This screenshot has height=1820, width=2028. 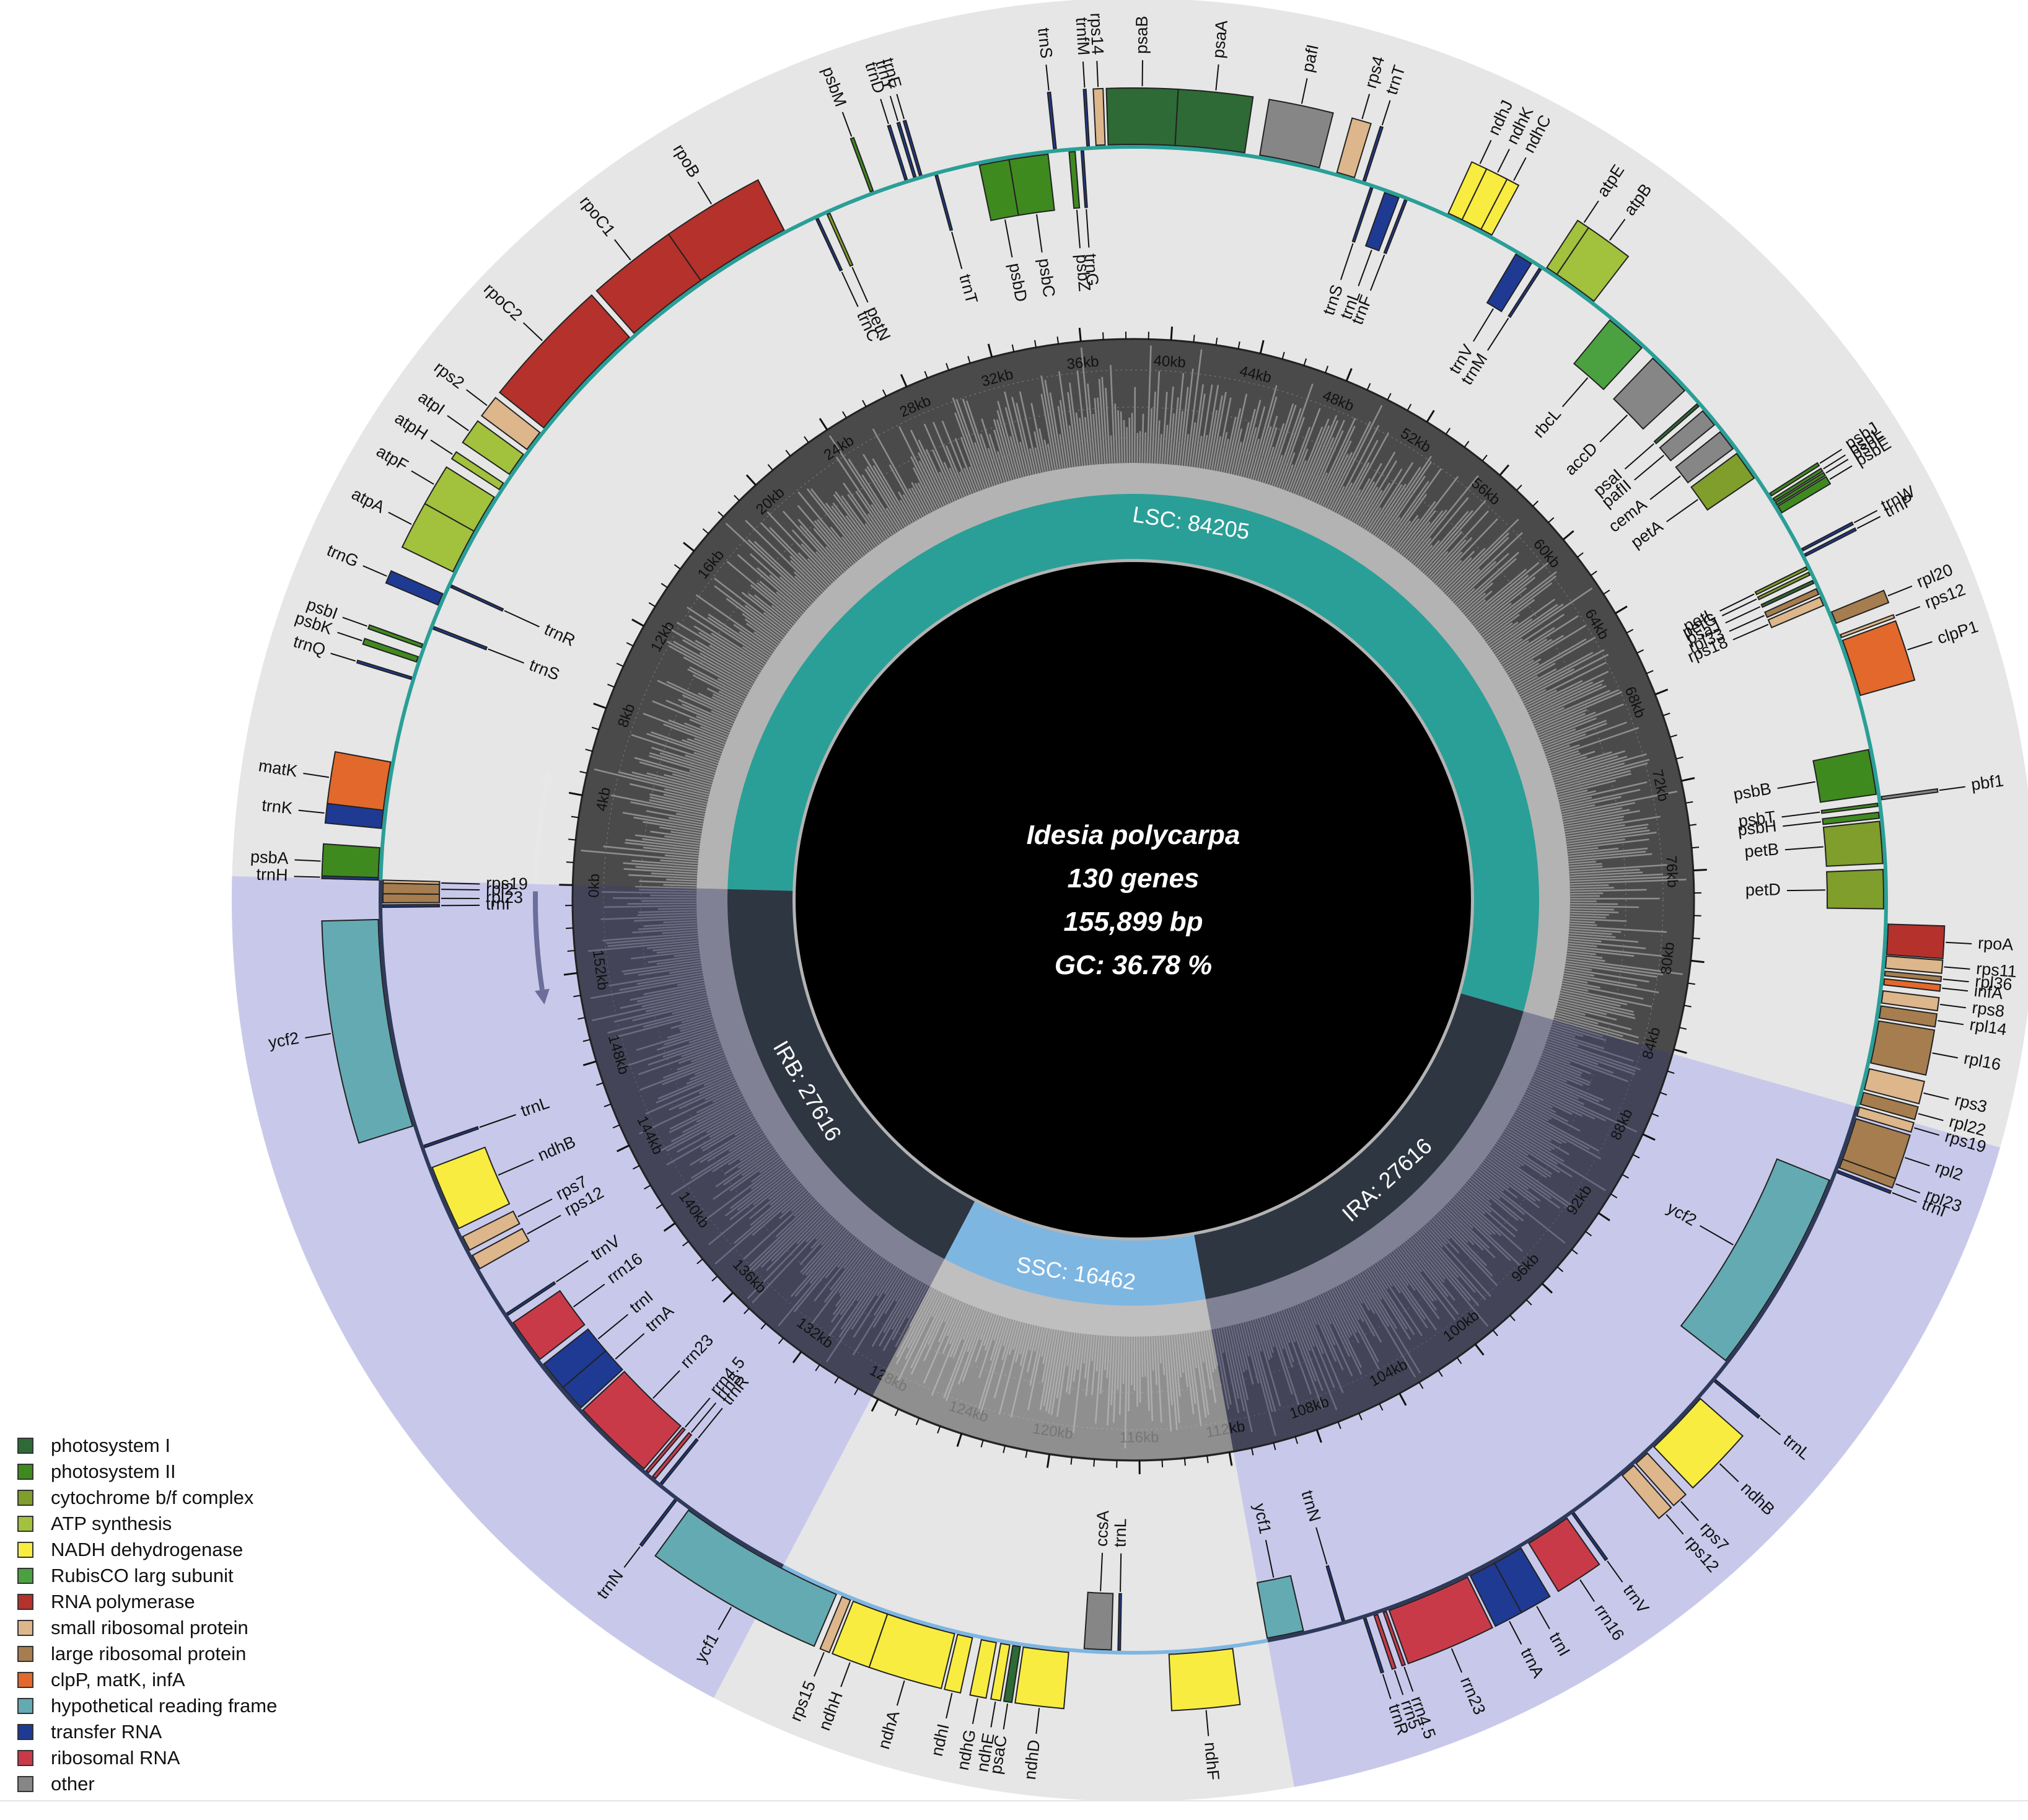 I want to click on gene-psbE, so click(x=1804, y=495).